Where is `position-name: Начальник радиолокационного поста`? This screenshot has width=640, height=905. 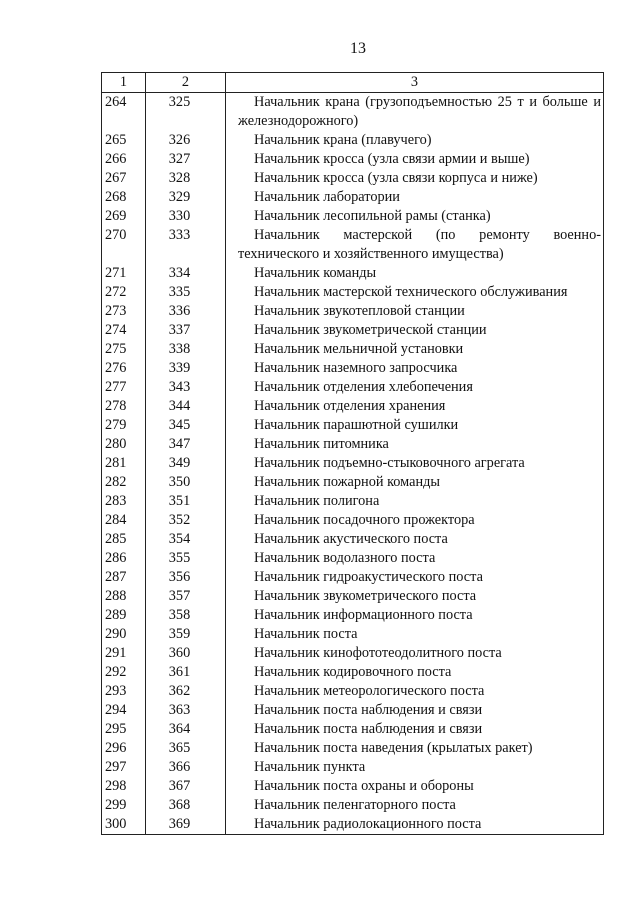 position-name: Начальник радиолокационного поста is located at coordinates (414, 825).